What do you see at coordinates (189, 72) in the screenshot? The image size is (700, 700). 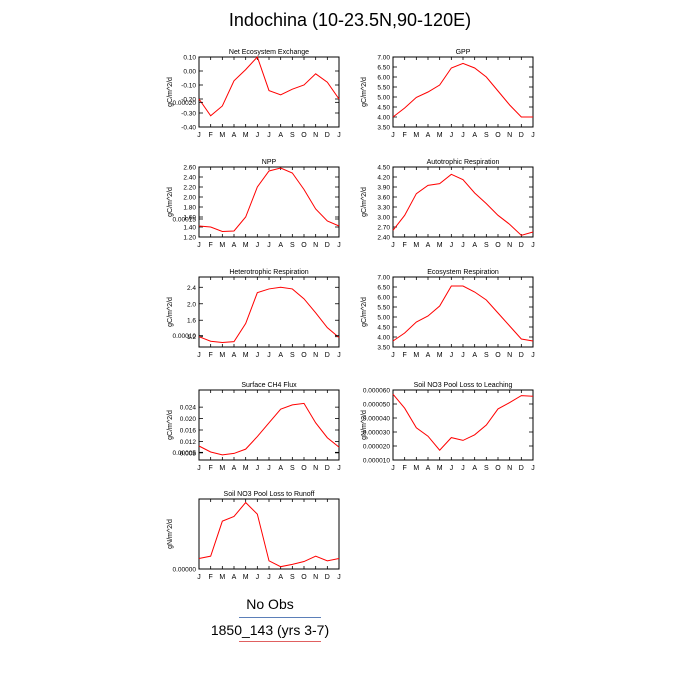 I see `y-tick-label: 0.00` at bounding box center [189, 72].